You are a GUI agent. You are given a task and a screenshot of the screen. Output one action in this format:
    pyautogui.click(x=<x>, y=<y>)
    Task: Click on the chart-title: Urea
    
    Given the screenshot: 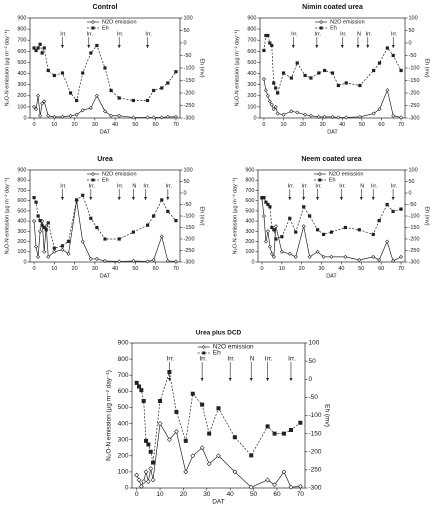 What is the action you would take?
    pyautogui.click(x=105, y=159)
    